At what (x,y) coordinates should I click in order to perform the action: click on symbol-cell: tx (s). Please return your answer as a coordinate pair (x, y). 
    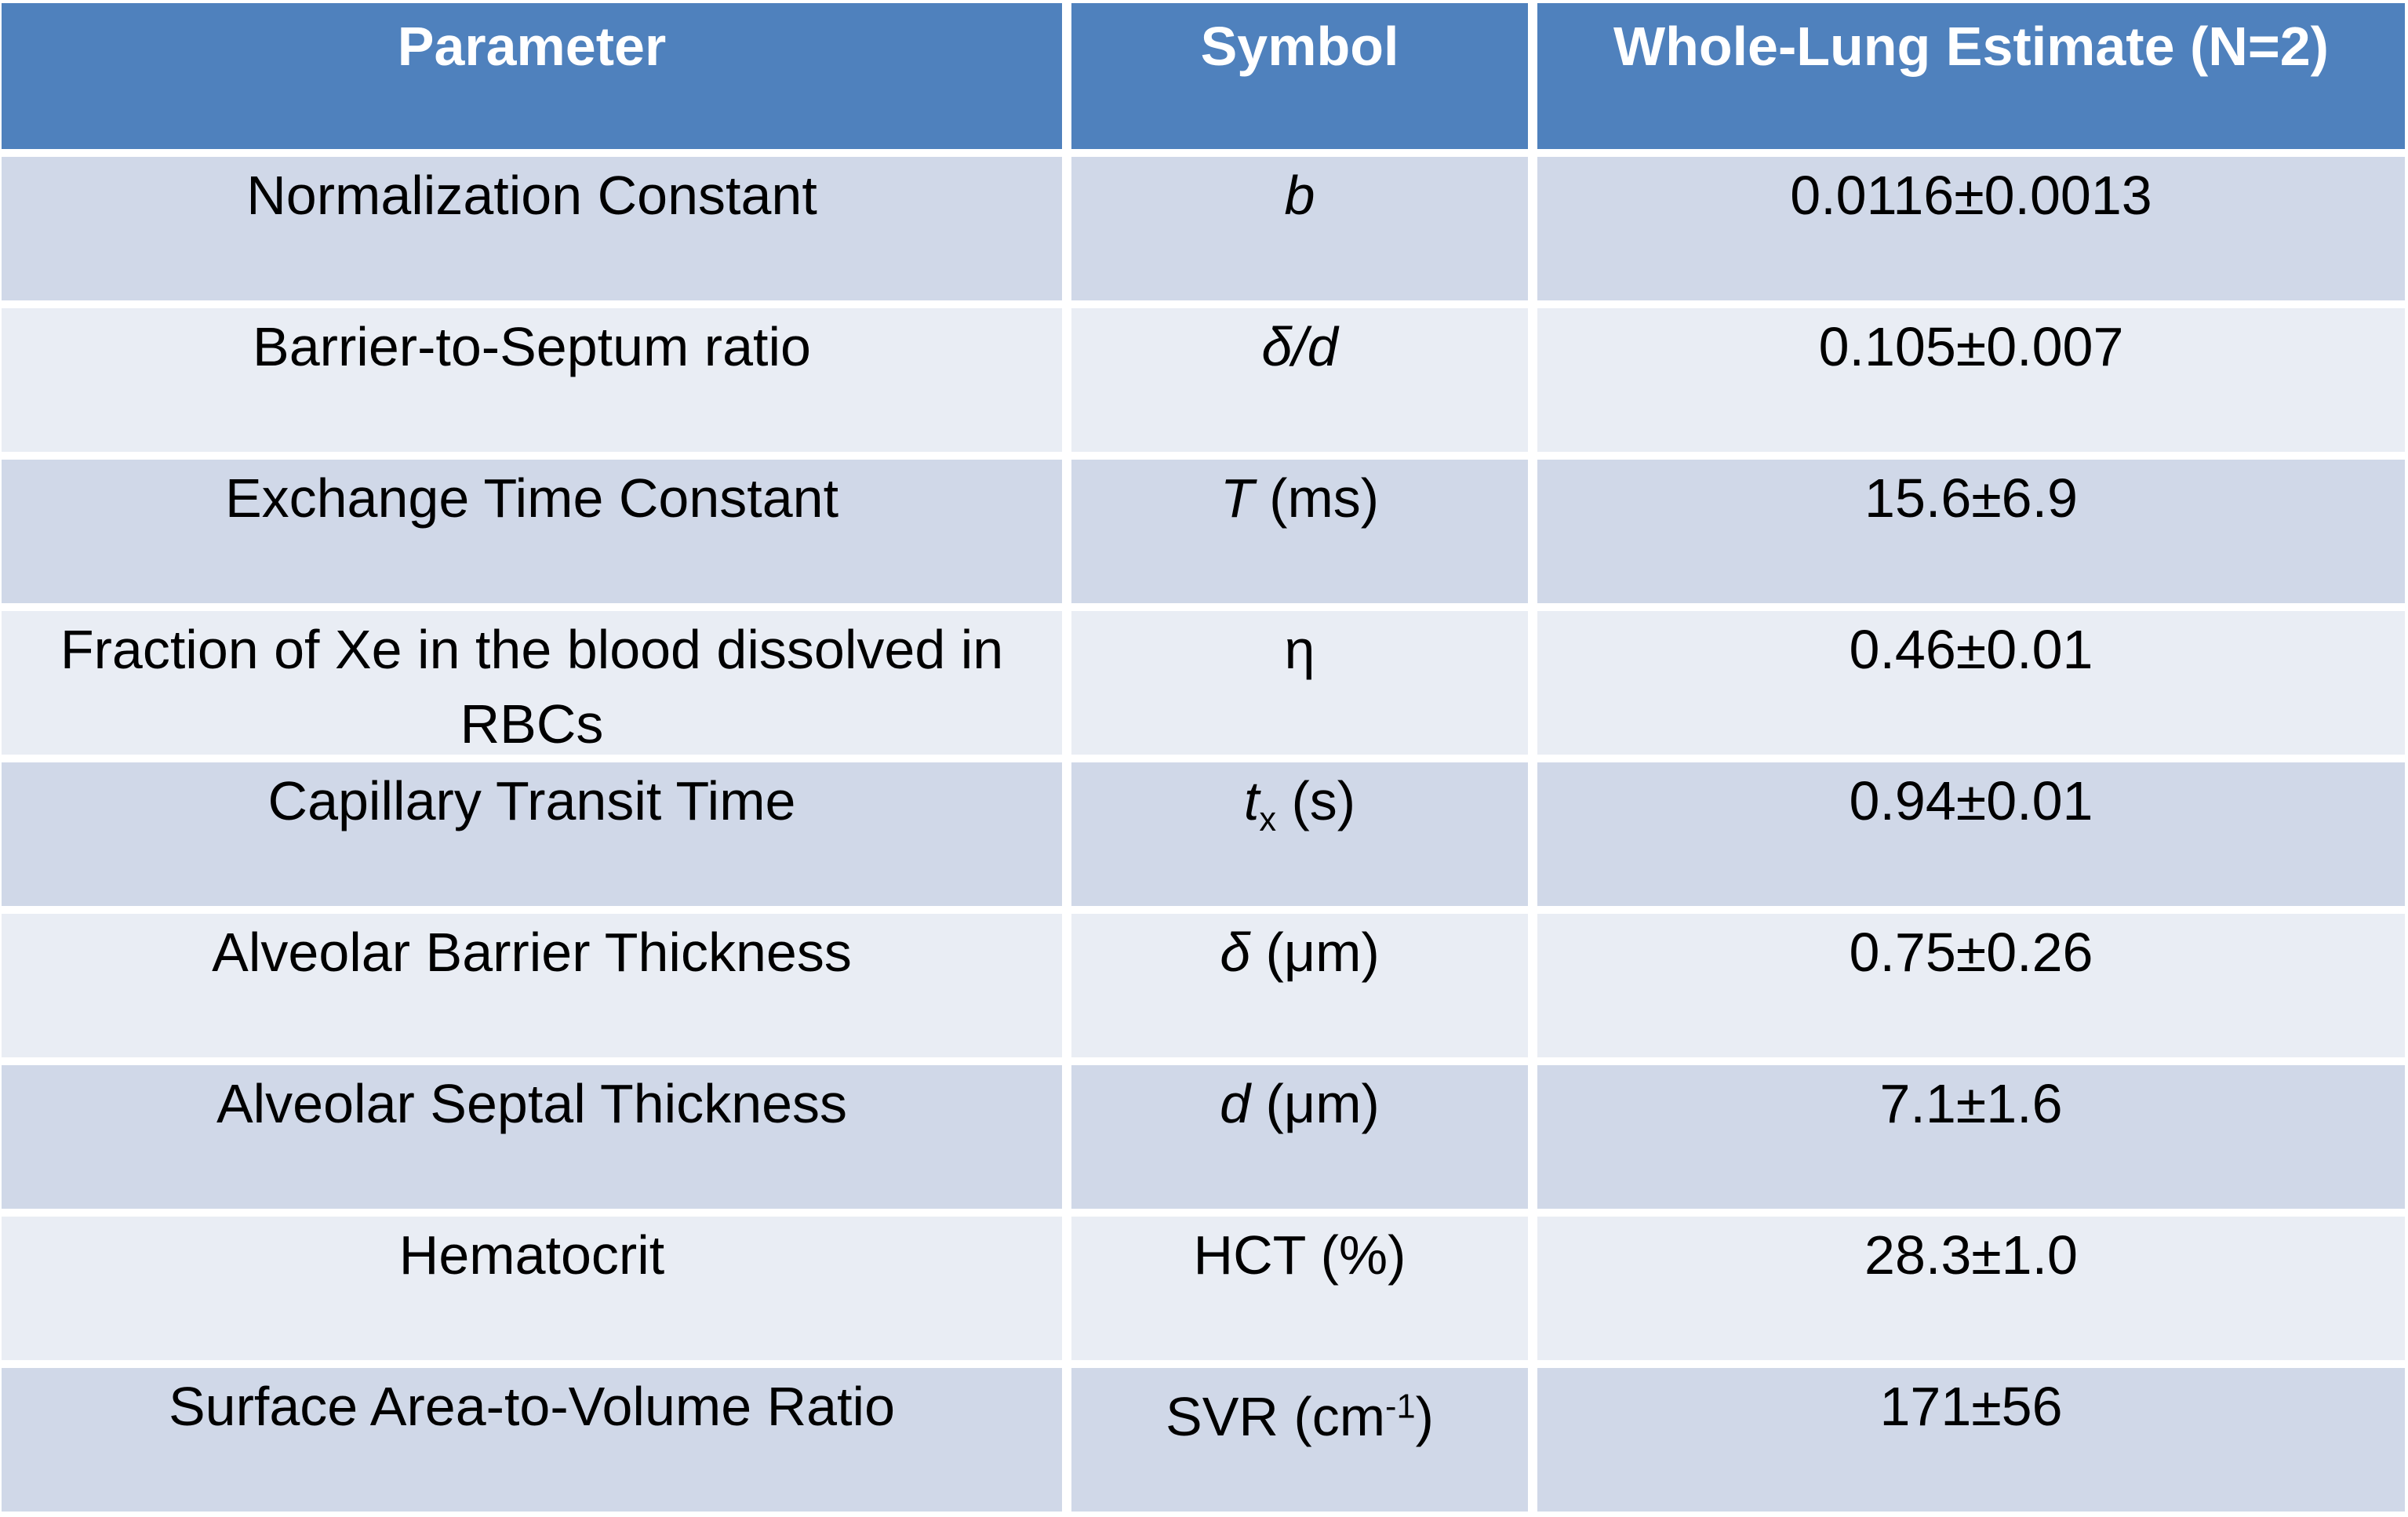
    Looking at the image, I should click on (1299, 834).